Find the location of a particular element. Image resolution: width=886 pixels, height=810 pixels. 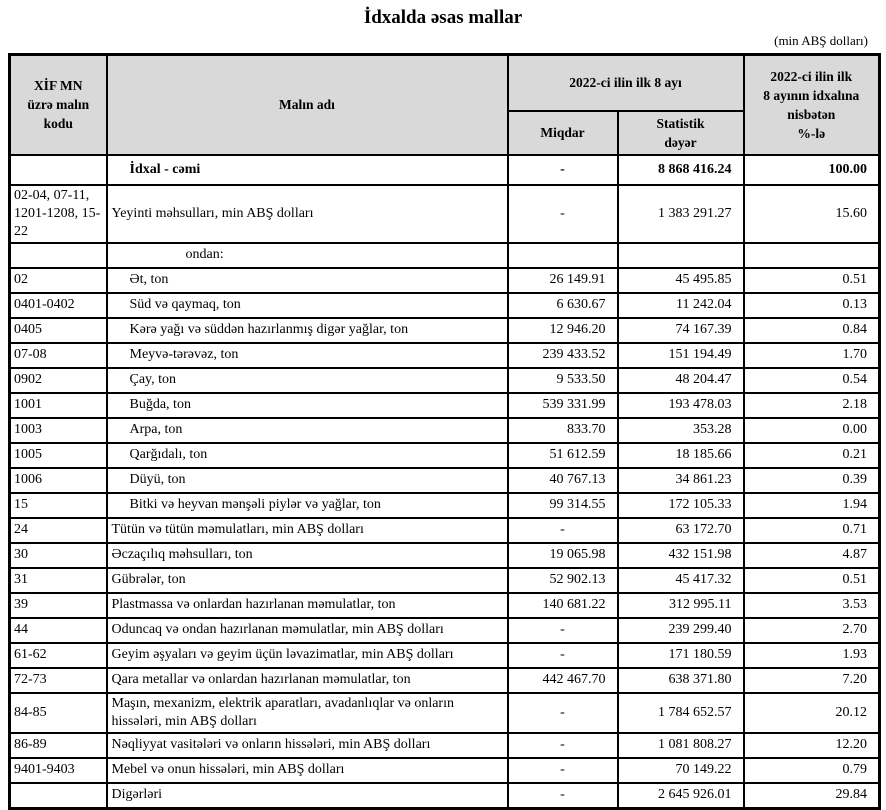

code-cell: 24 is located at coordinates (58, 530).